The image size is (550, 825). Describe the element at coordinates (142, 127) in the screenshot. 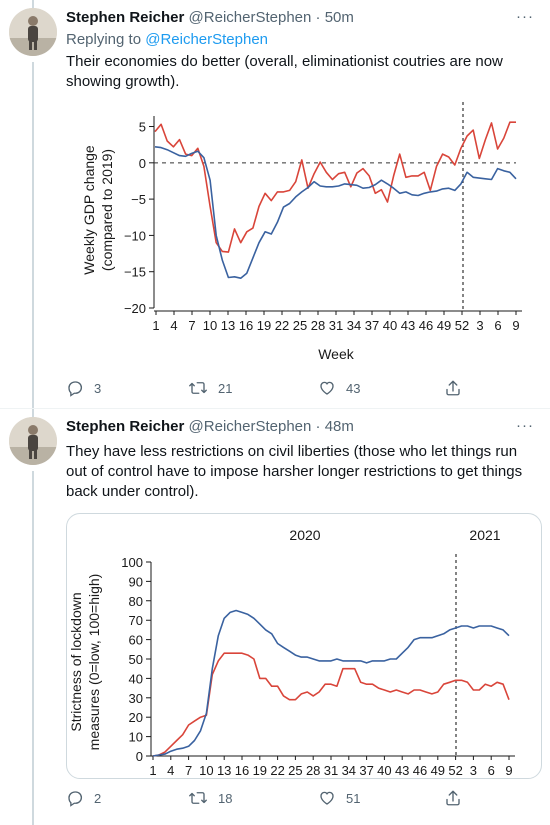

I see `y-tick-label: 5` at that location.